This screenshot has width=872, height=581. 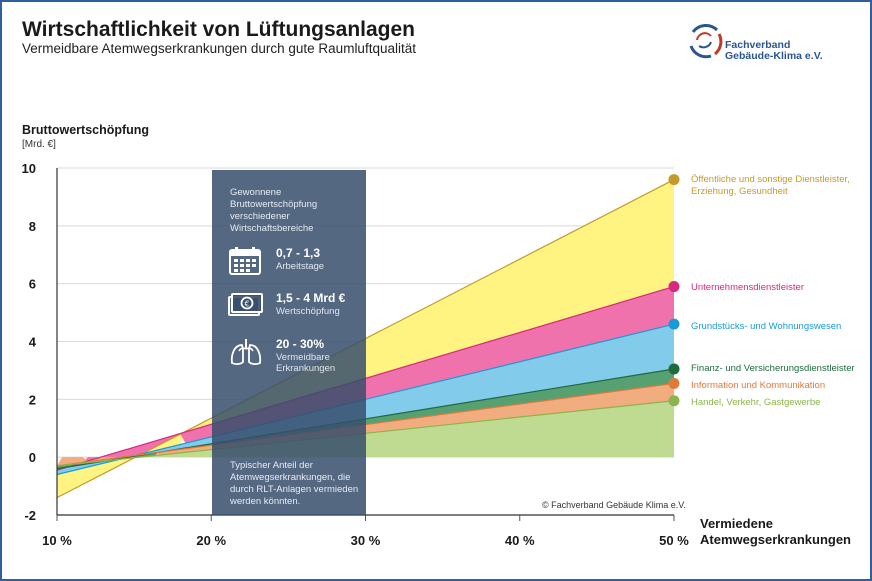 I want to click on y-tick-label: 6, so click(x=32, y=284).